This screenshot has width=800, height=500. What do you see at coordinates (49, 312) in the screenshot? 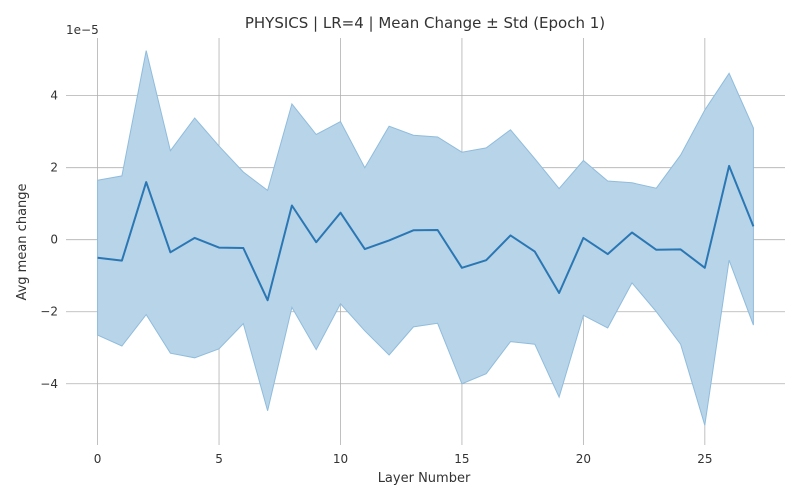
I see `y-tick-label: −2` at bounding box center [49, 312].